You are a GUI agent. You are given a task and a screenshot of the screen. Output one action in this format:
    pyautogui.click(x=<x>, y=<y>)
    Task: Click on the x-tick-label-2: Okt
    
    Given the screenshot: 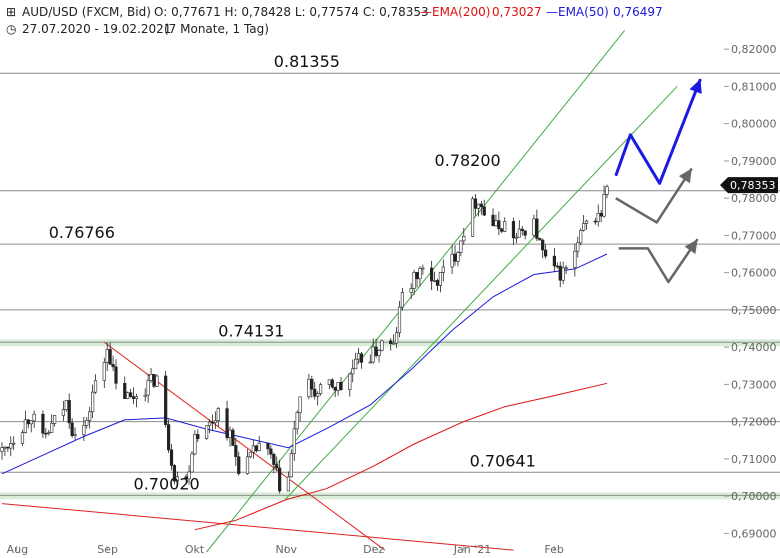 What is the action you would take?
    pyautogui.click(x=195, y=549)
    